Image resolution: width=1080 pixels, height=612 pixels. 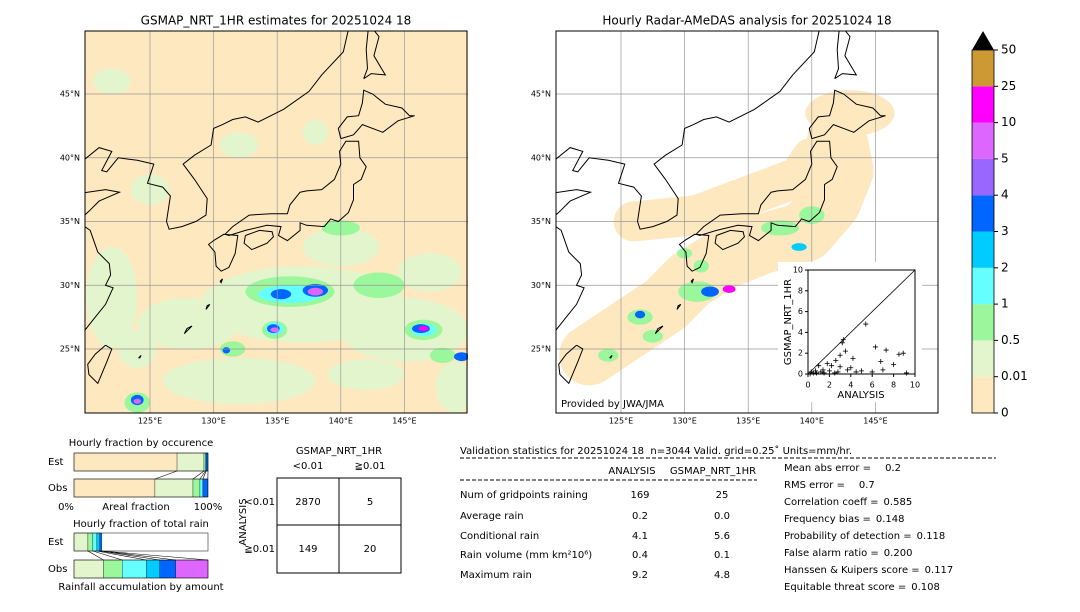 I want to click on y-tick-label: 6, so click(x=800, y=311).